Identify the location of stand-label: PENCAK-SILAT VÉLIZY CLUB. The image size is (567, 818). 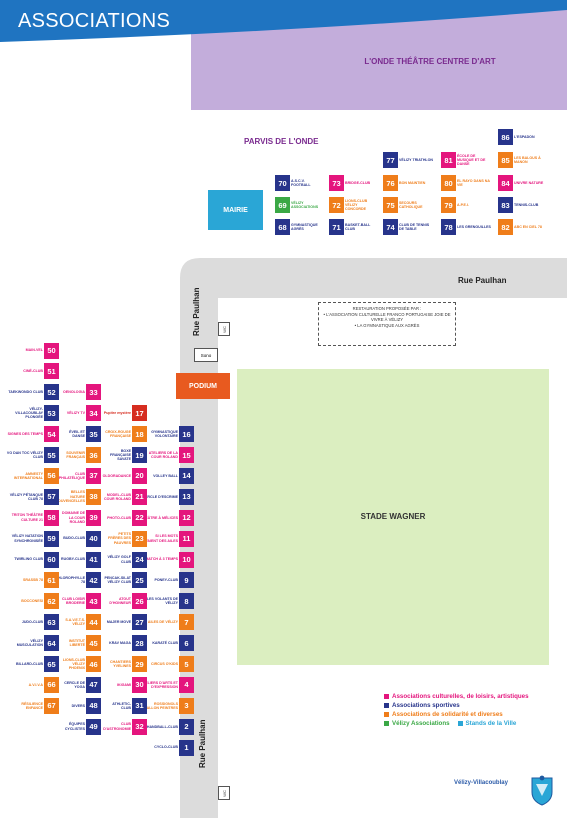
(118, 580).